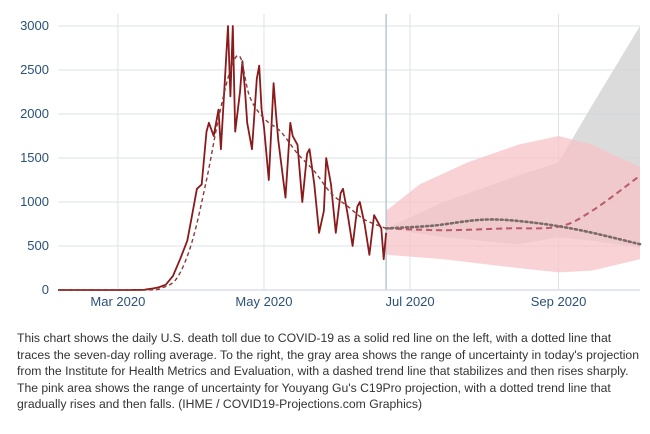  What do you see at coordinates (38, 245) in the screenshot?
I see `y-tick-label-500: 500` at bounding box center [38, 245].